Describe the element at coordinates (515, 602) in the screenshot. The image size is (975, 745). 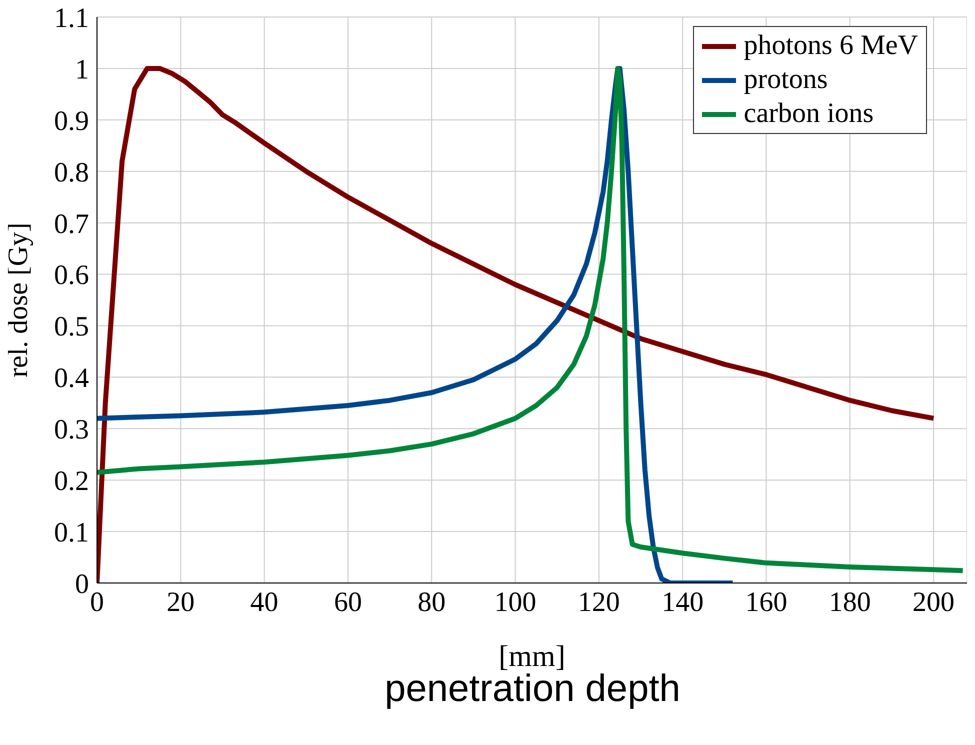
I see `x-tick-label: 100` at that location.